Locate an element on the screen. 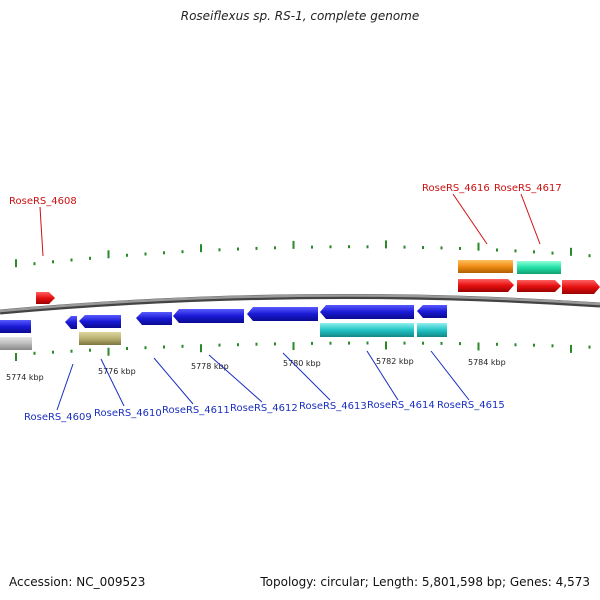 This screenshot has width=600, height=600. axis-label-5778: 5778 kbp is located at coordinates (210, 366).